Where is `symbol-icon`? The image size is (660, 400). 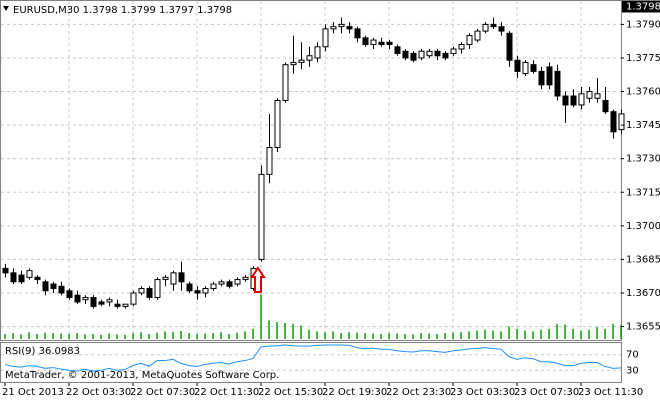 symbol-icon is located at coordinates (6, 8).